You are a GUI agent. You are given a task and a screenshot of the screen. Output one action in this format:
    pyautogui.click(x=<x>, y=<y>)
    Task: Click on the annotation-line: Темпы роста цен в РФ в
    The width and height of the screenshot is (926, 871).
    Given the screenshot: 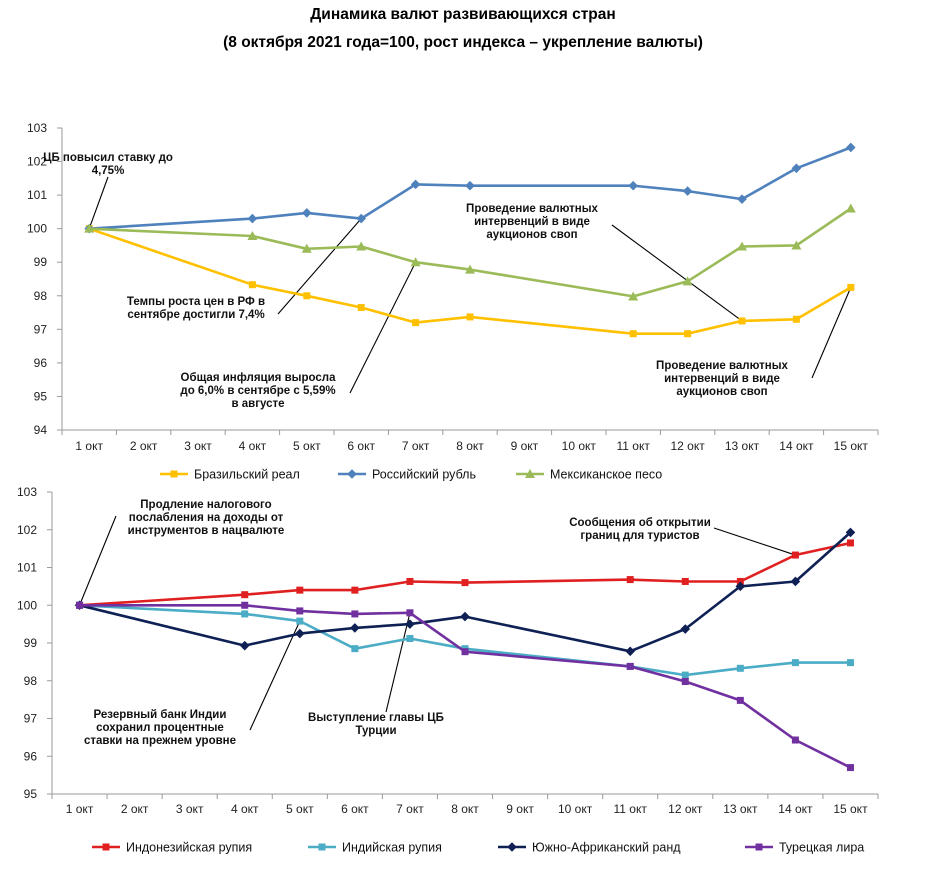 What is the action you would take?
    pyautogui.click(x=196, y=302)
    